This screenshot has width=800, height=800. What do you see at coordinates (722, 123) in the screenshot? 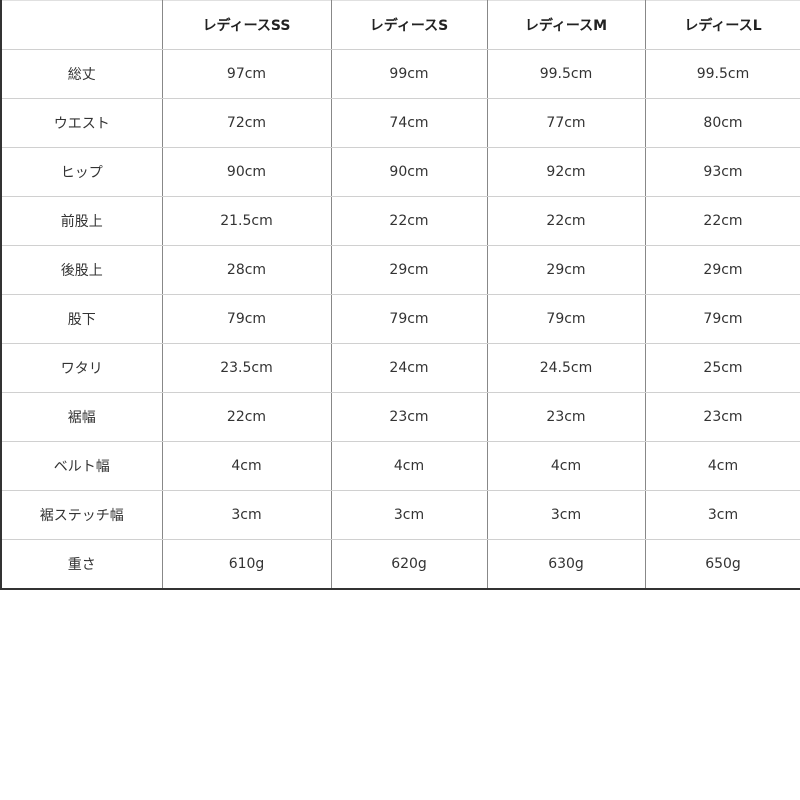
I see `measurement-value: 80cm` at bounding box center [722, 123].